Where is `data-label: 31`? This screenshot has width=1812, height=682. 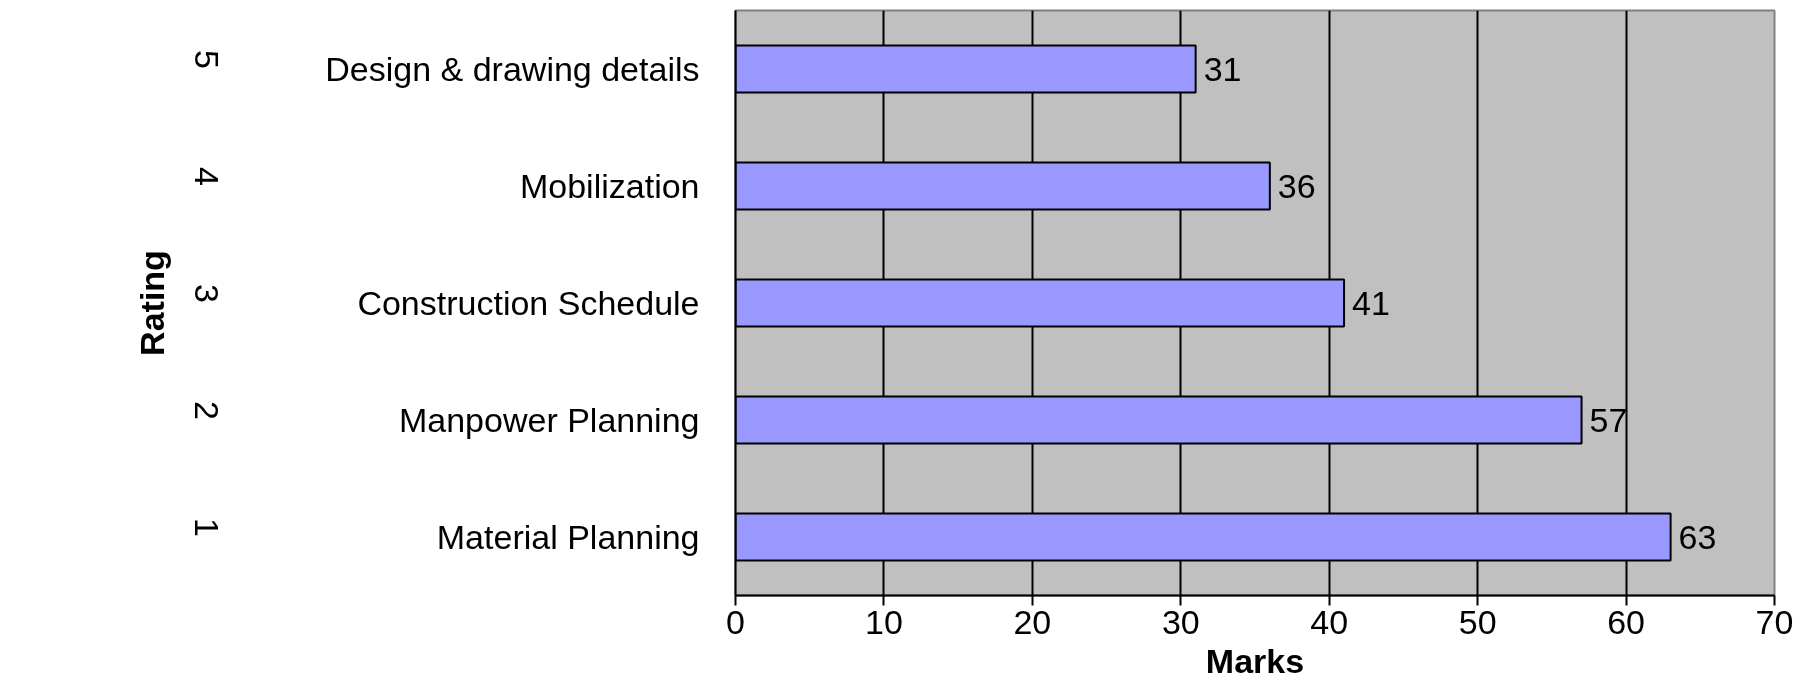 data-label: 31 is located at coordinates (1222, 68).